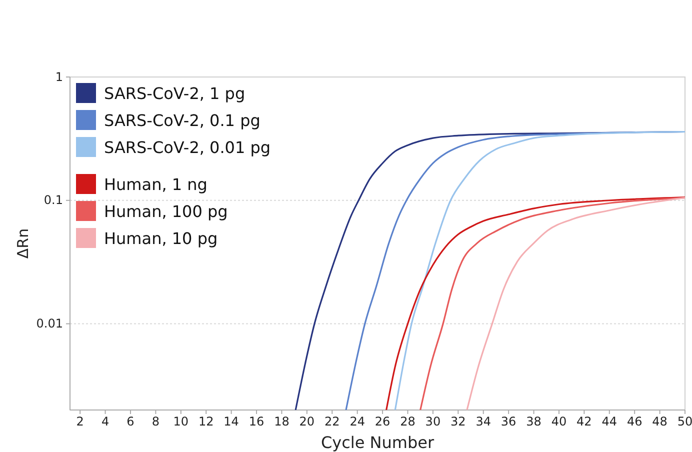  I want to click on x-tick-label: 28, so click(408, 421).